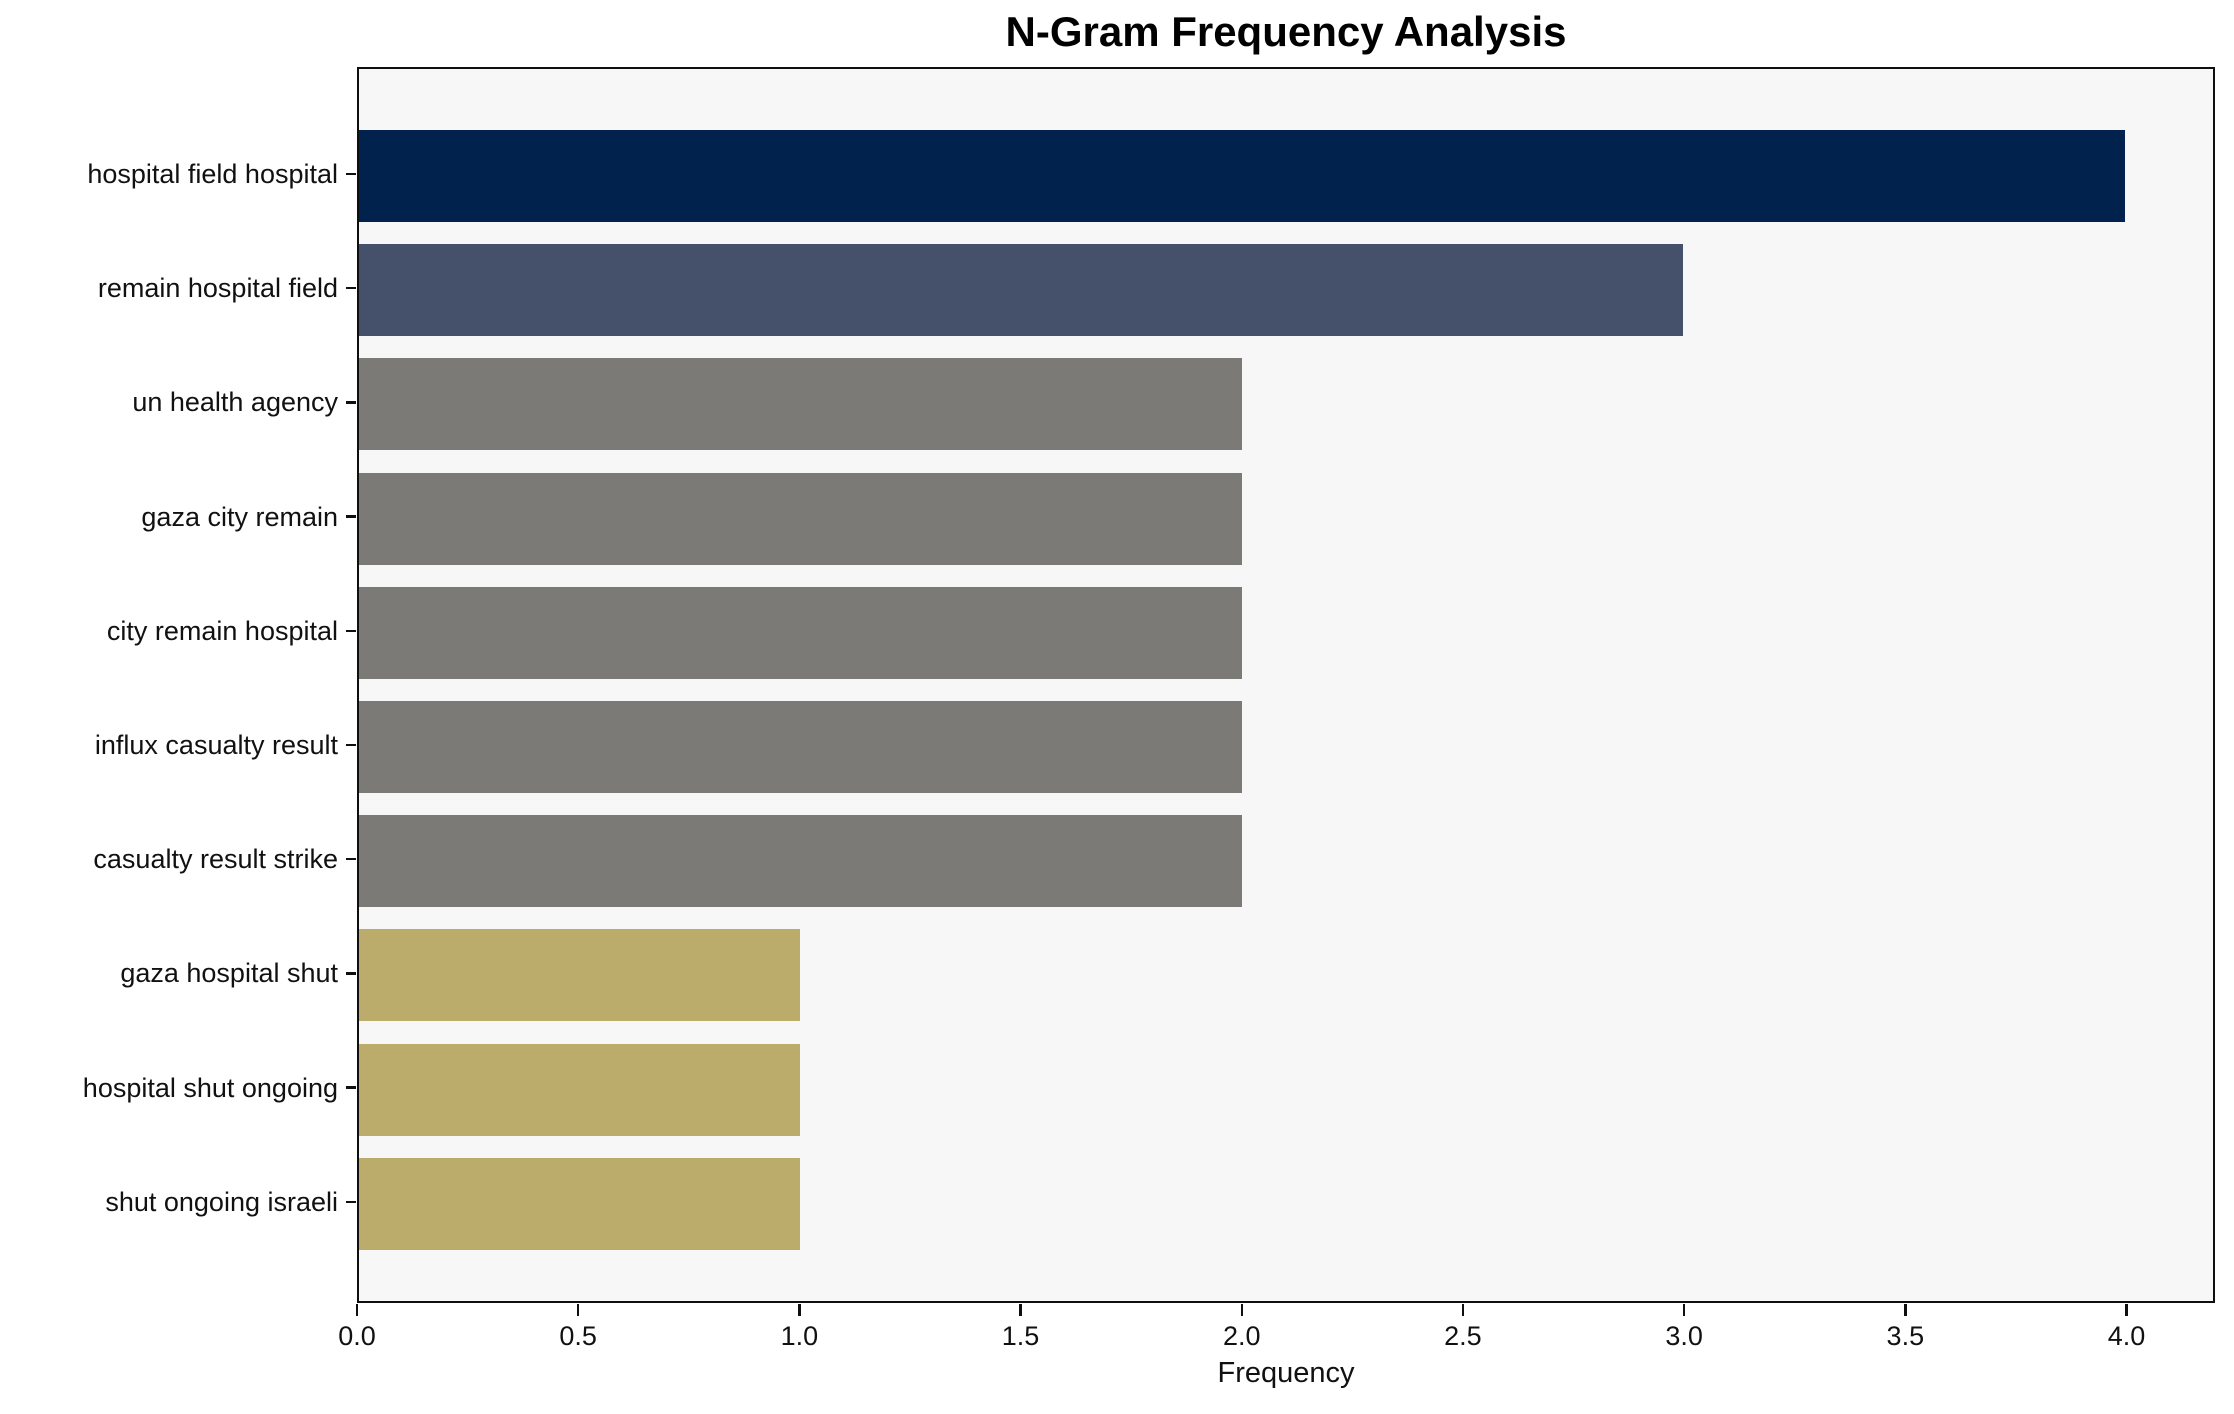 This screenshot has height=1414, width=2234. Describe the element at coordinates (357, 1336) in the screenshot. I see `x-tick-label: 0.0` at that location.